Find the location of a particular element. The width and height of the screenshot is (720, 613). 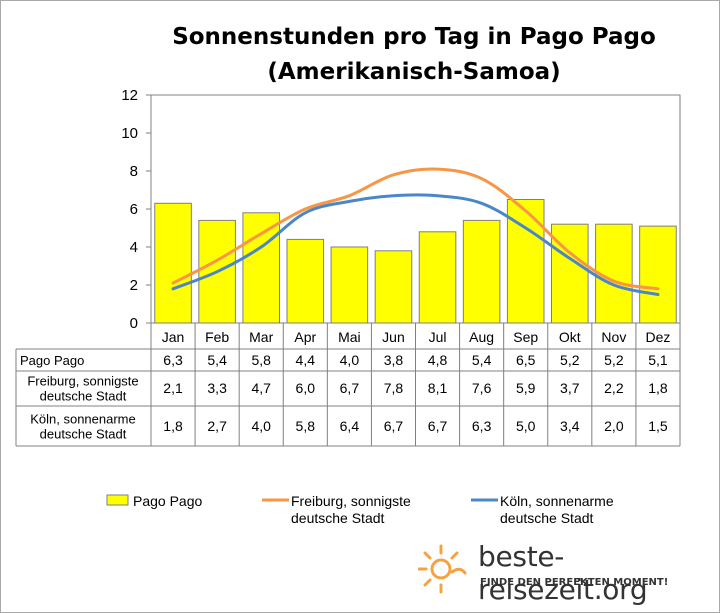

table-cell: 6,5 is located at coordinates (526, 360).